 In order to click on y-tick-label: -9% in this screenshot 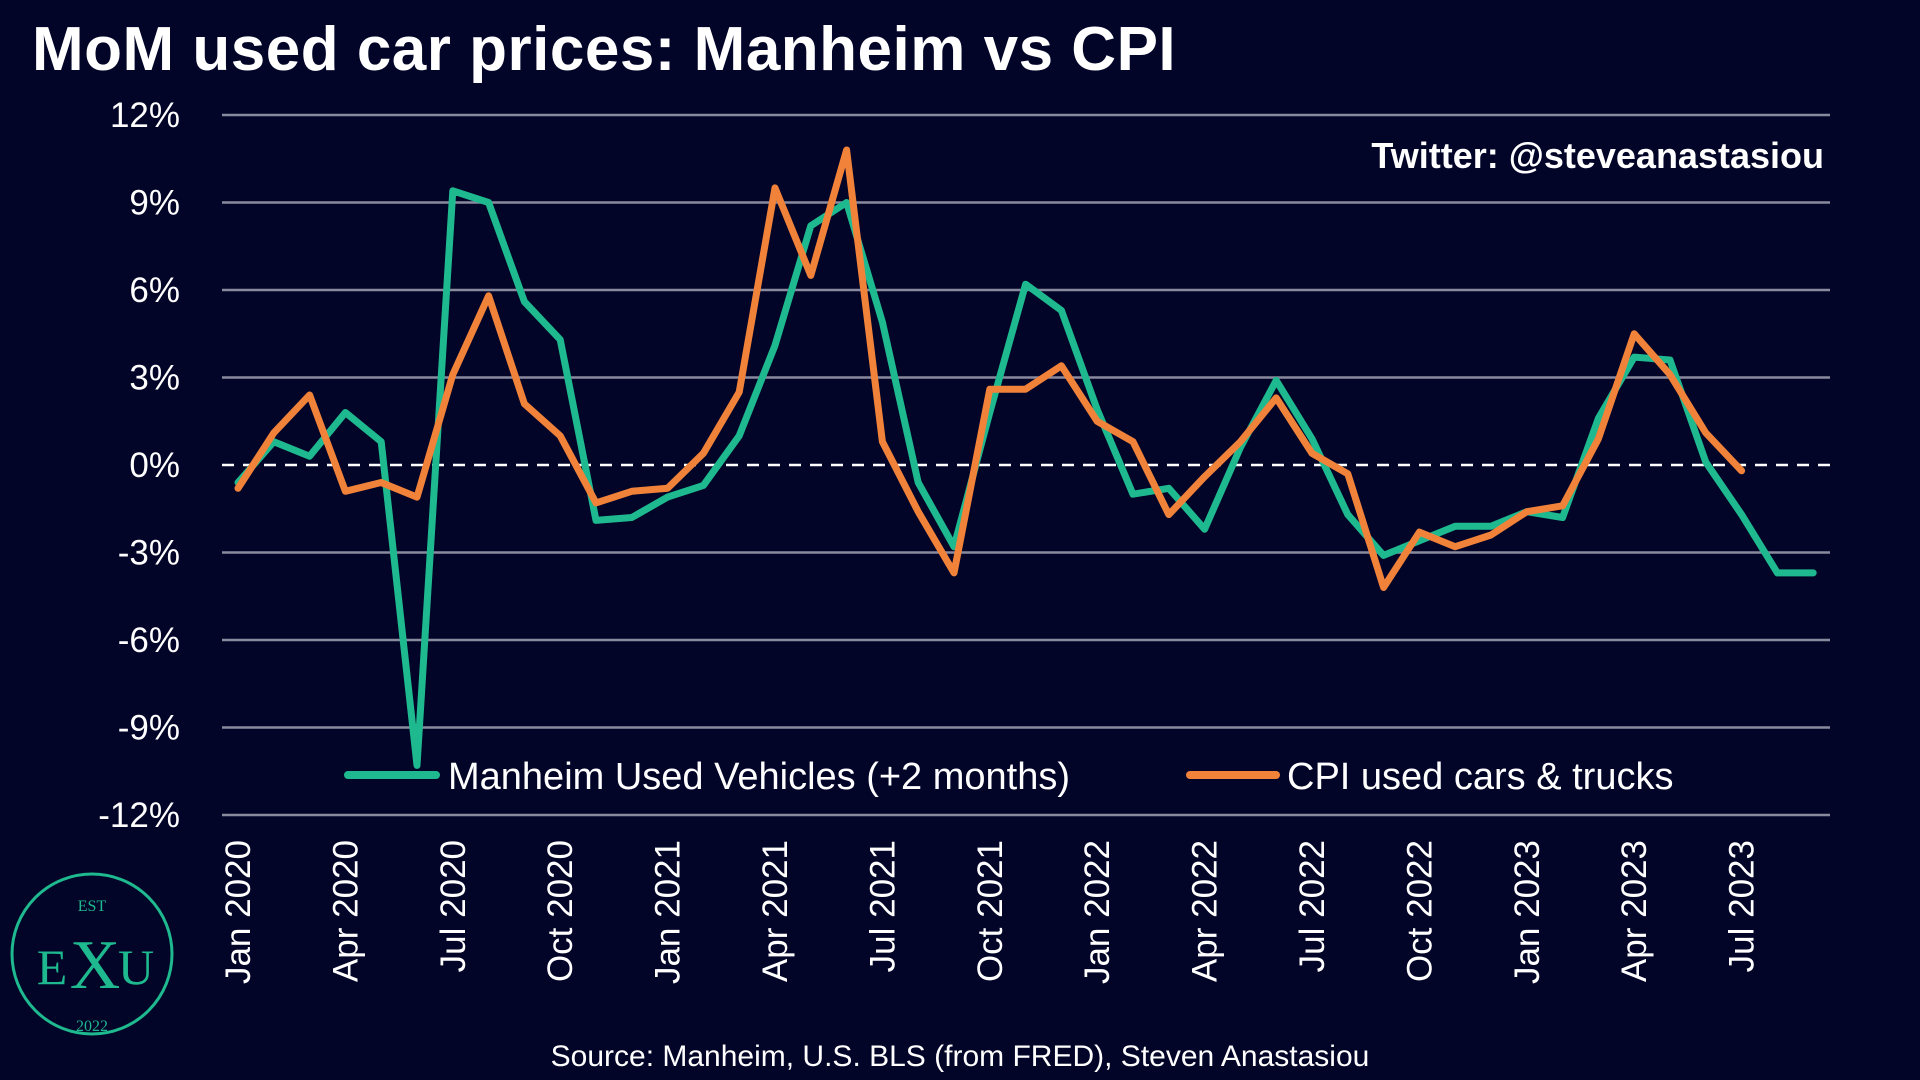, I will do `click(149, 728)`.